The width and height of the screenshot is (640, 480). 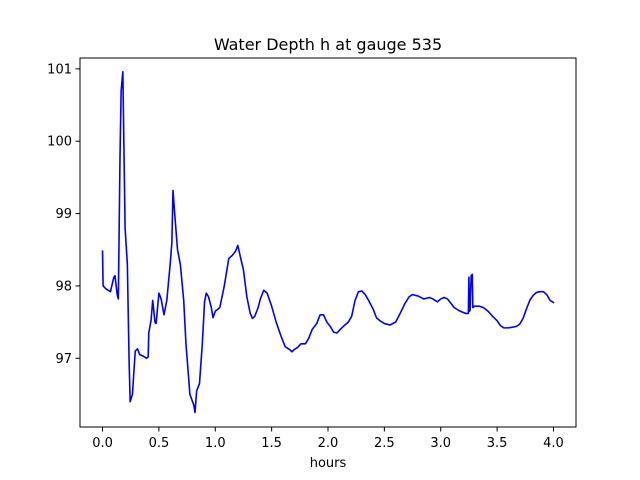 I want to click on x-tick-label: 2.0, so click(x=328, y=443).